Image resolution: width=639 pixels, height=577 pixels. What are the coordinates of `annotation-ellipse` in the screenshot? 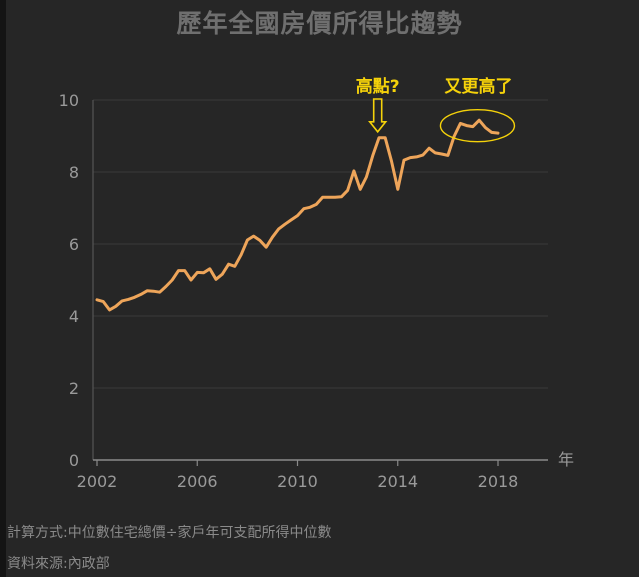 It's located at (477, 125).